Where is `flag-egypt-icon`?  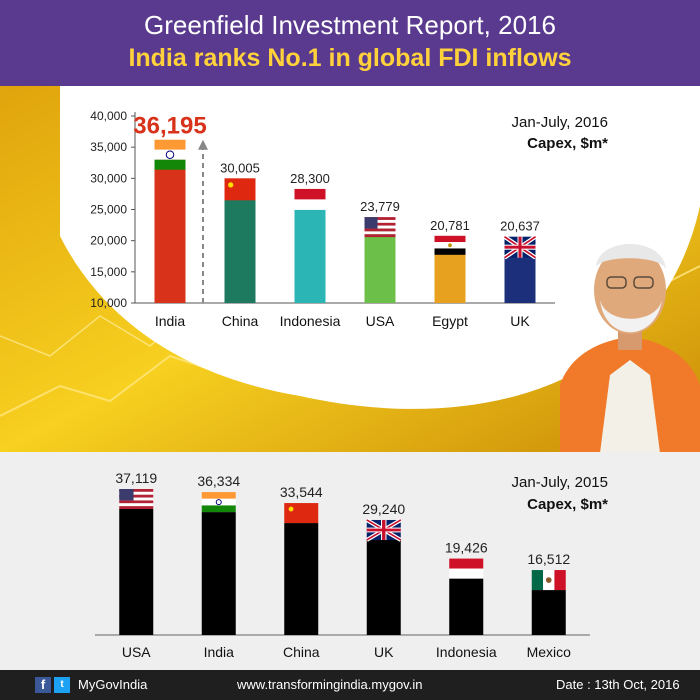 flag-egypt-icon is located at coordinates (450, 245).